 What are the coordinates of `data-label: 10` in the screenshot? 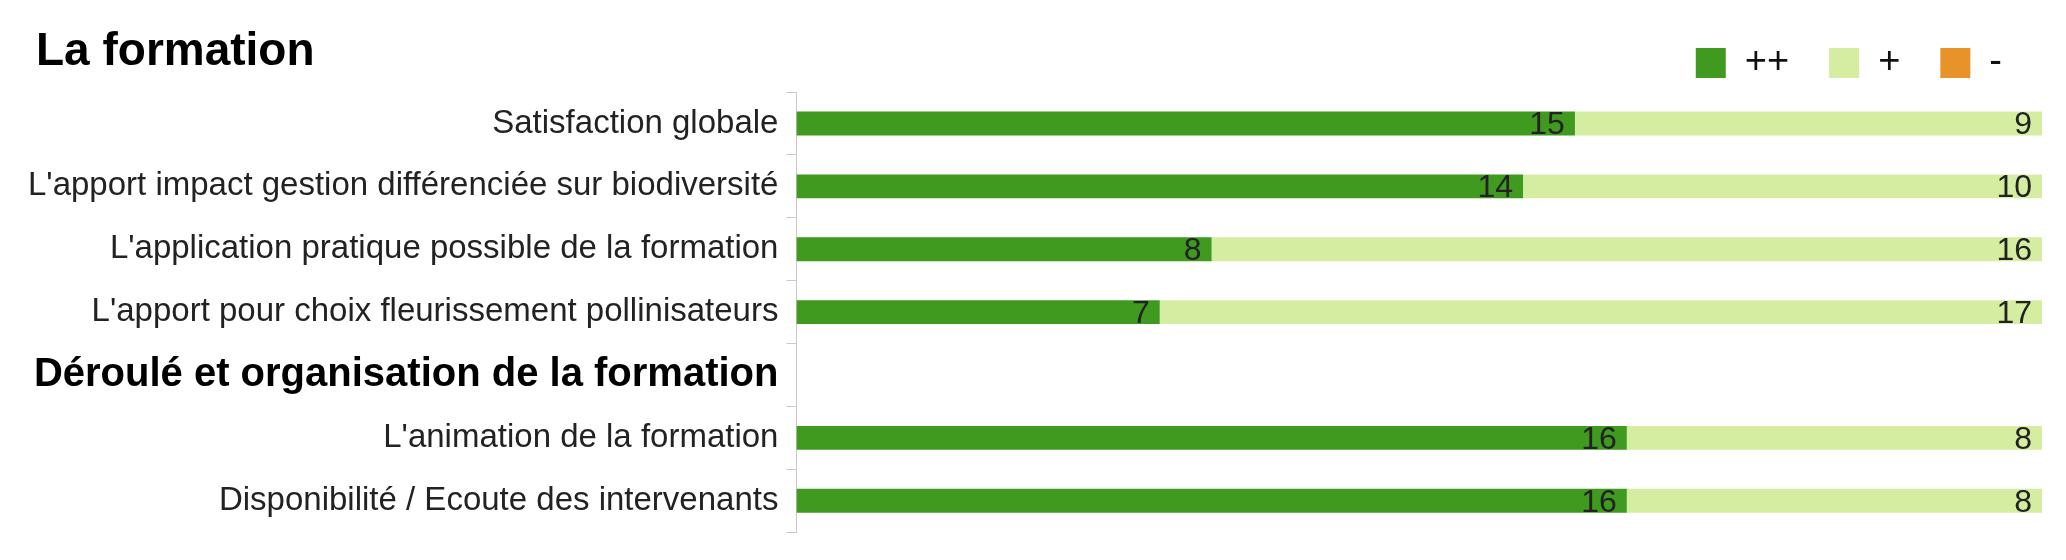 It's located at (2014, 186).